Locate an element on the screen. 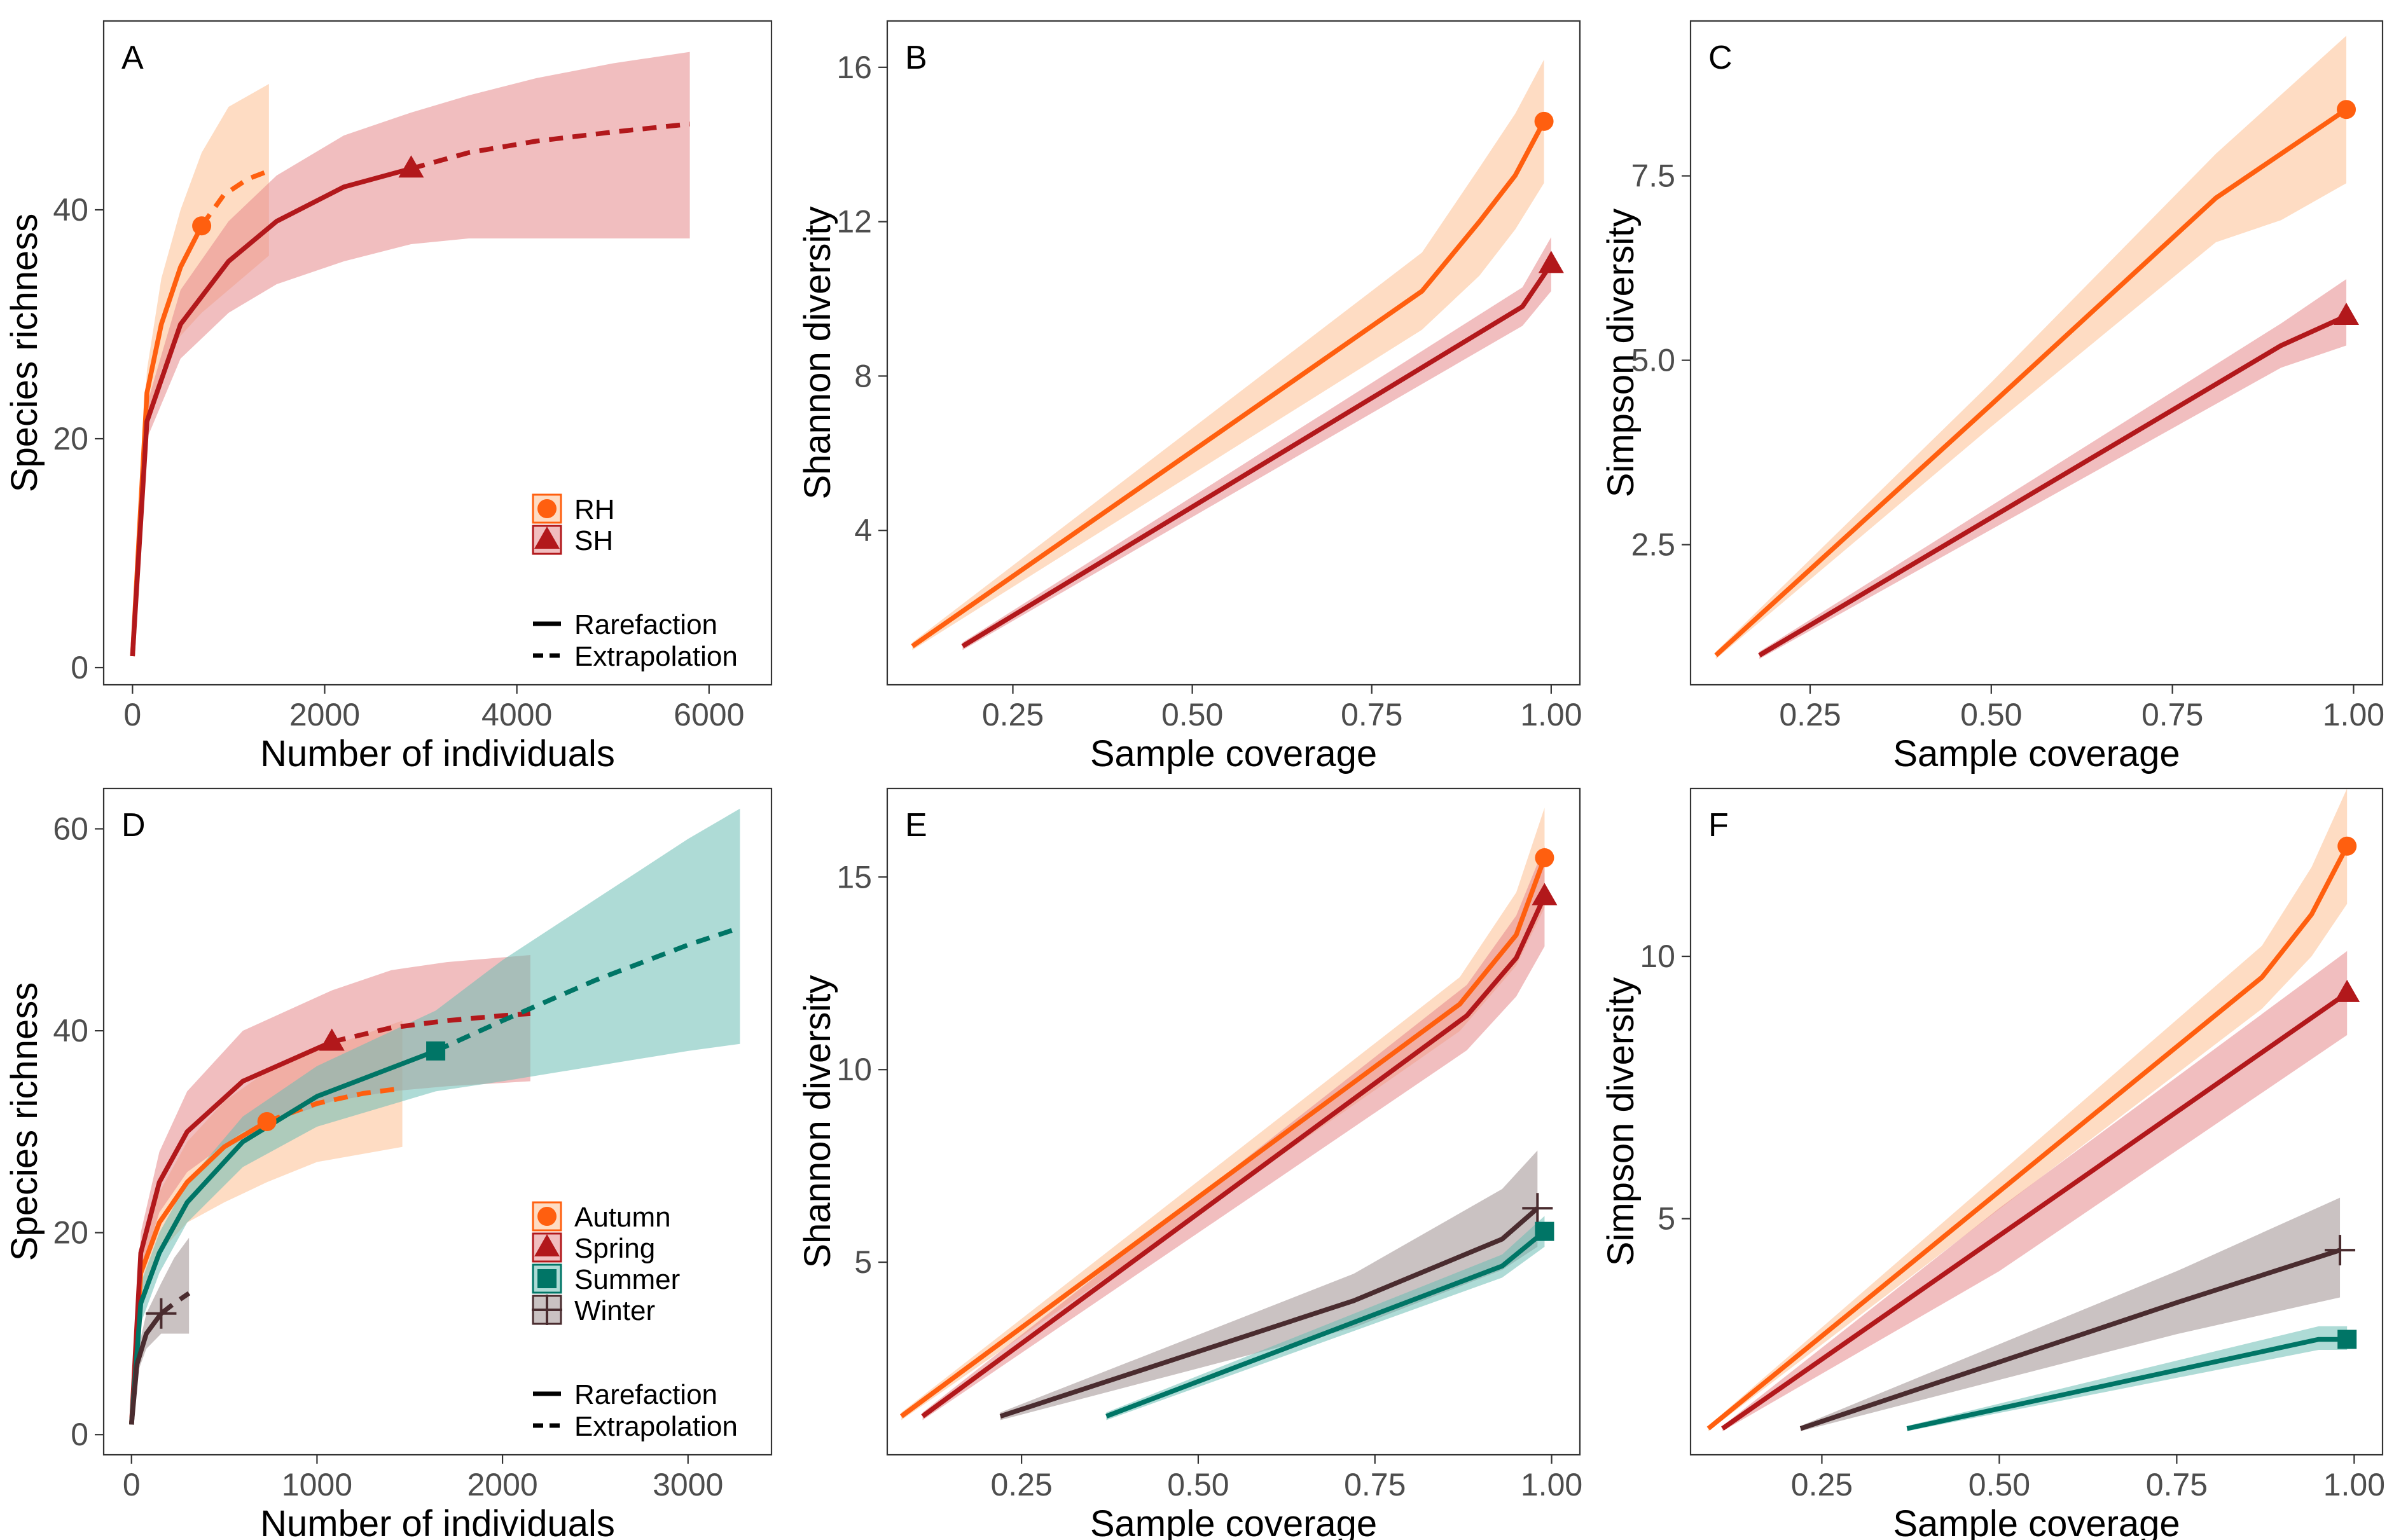  y-tick-label: 5.0 is located at coordinates (1653, 360).